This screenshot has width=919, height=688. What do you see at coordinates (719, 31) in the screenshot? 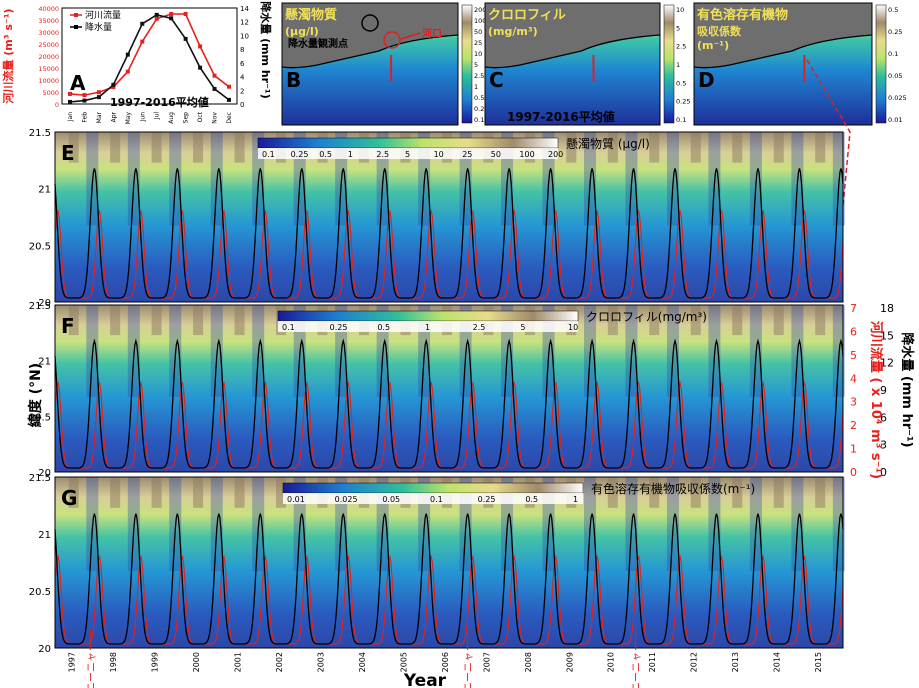
I see `map-unit: 吸収係数` at bounding box center [719, 31].